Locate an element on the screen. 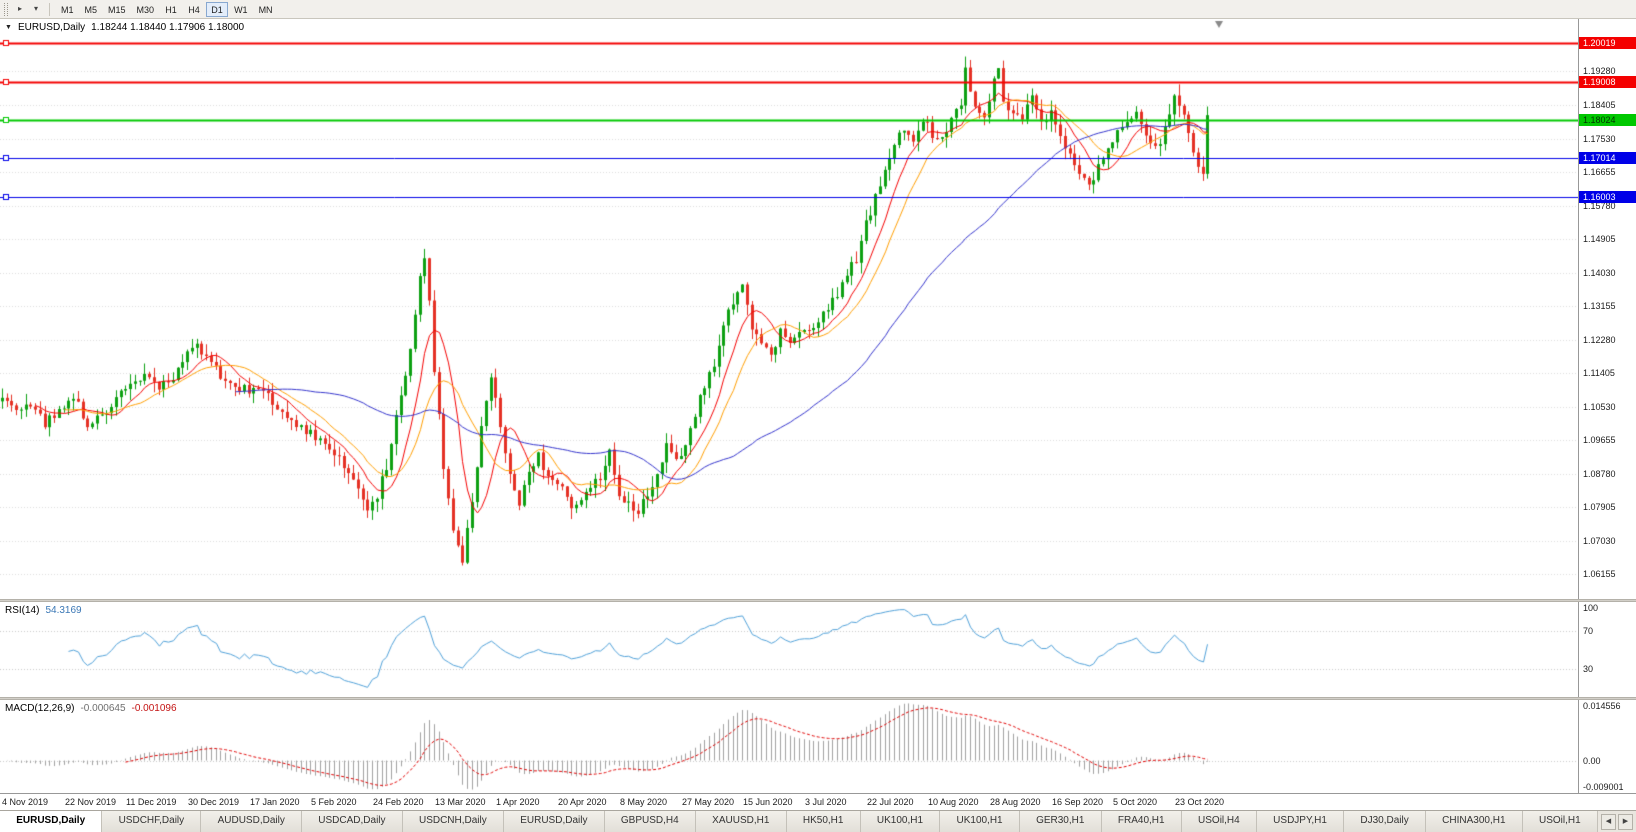 The image size is (1636, 832). rsi-tick: 100 is located at coordinates (1591, 608).